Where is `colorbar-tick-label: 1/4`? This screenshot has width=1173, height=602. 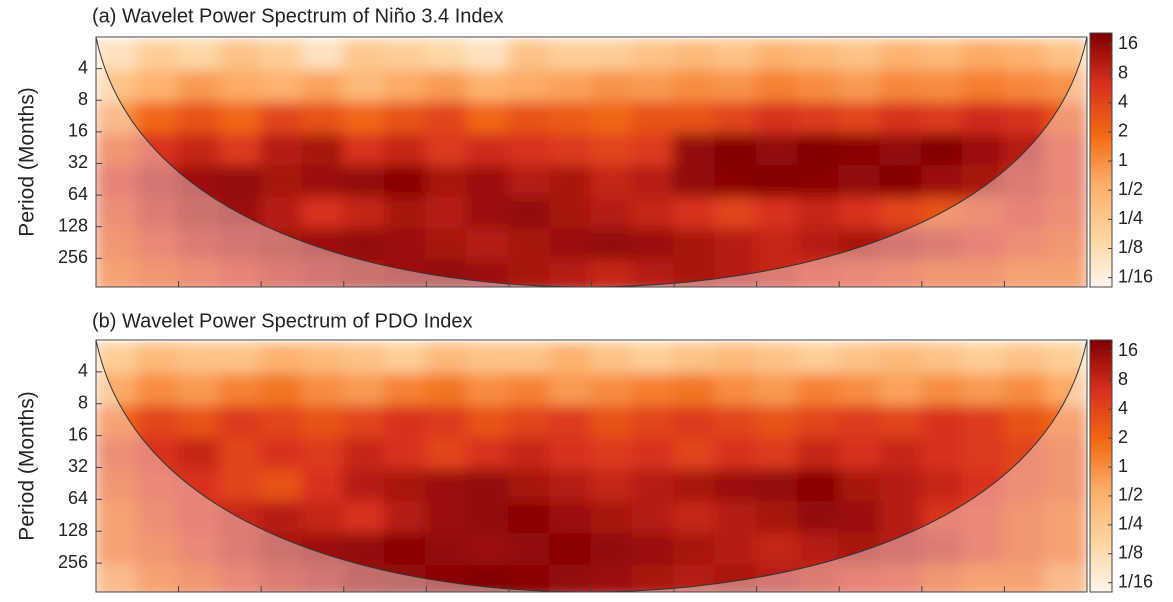
colorbar-tick-label: 1/4 is located at coordinates (1130, 524).